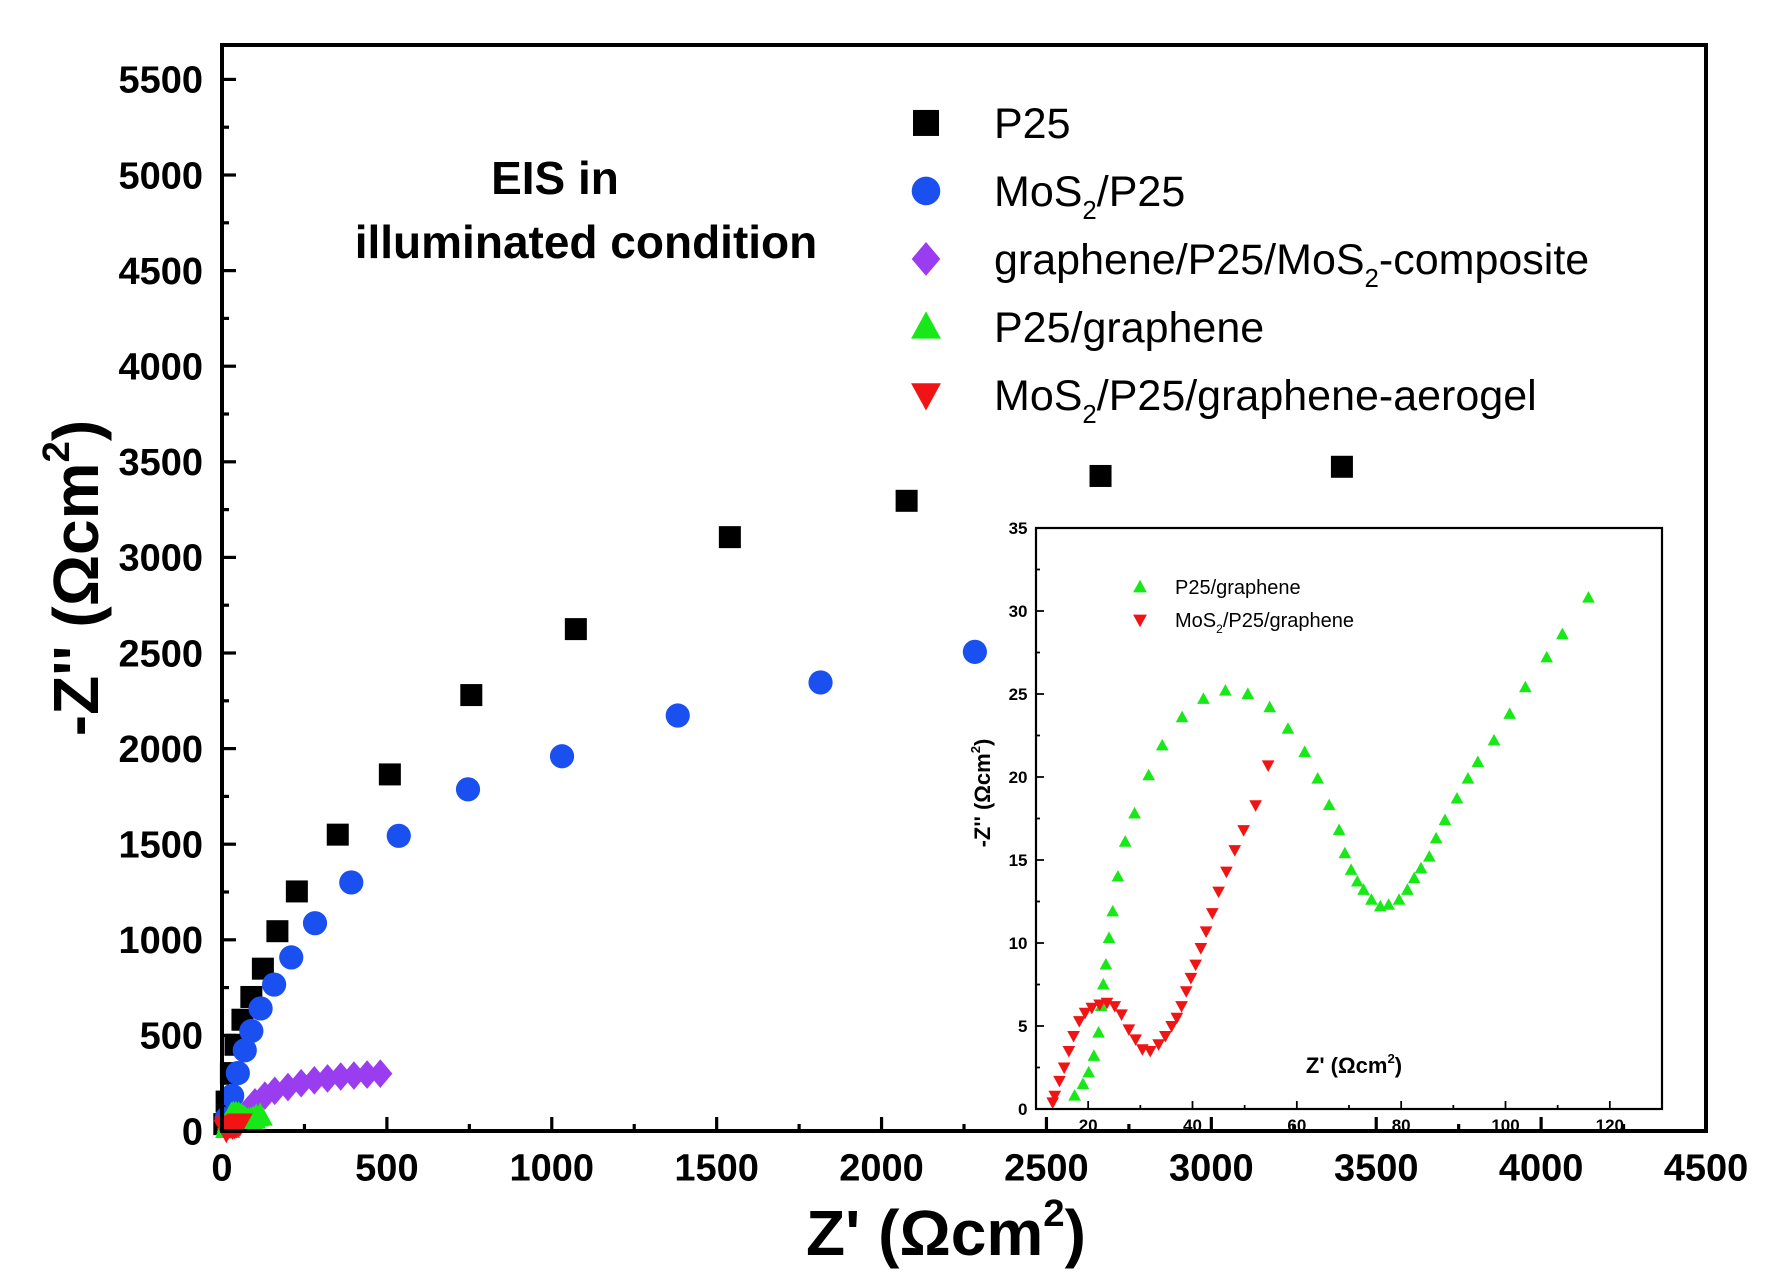  I want to click on y-tick-label: 2500, so click(160, 654).